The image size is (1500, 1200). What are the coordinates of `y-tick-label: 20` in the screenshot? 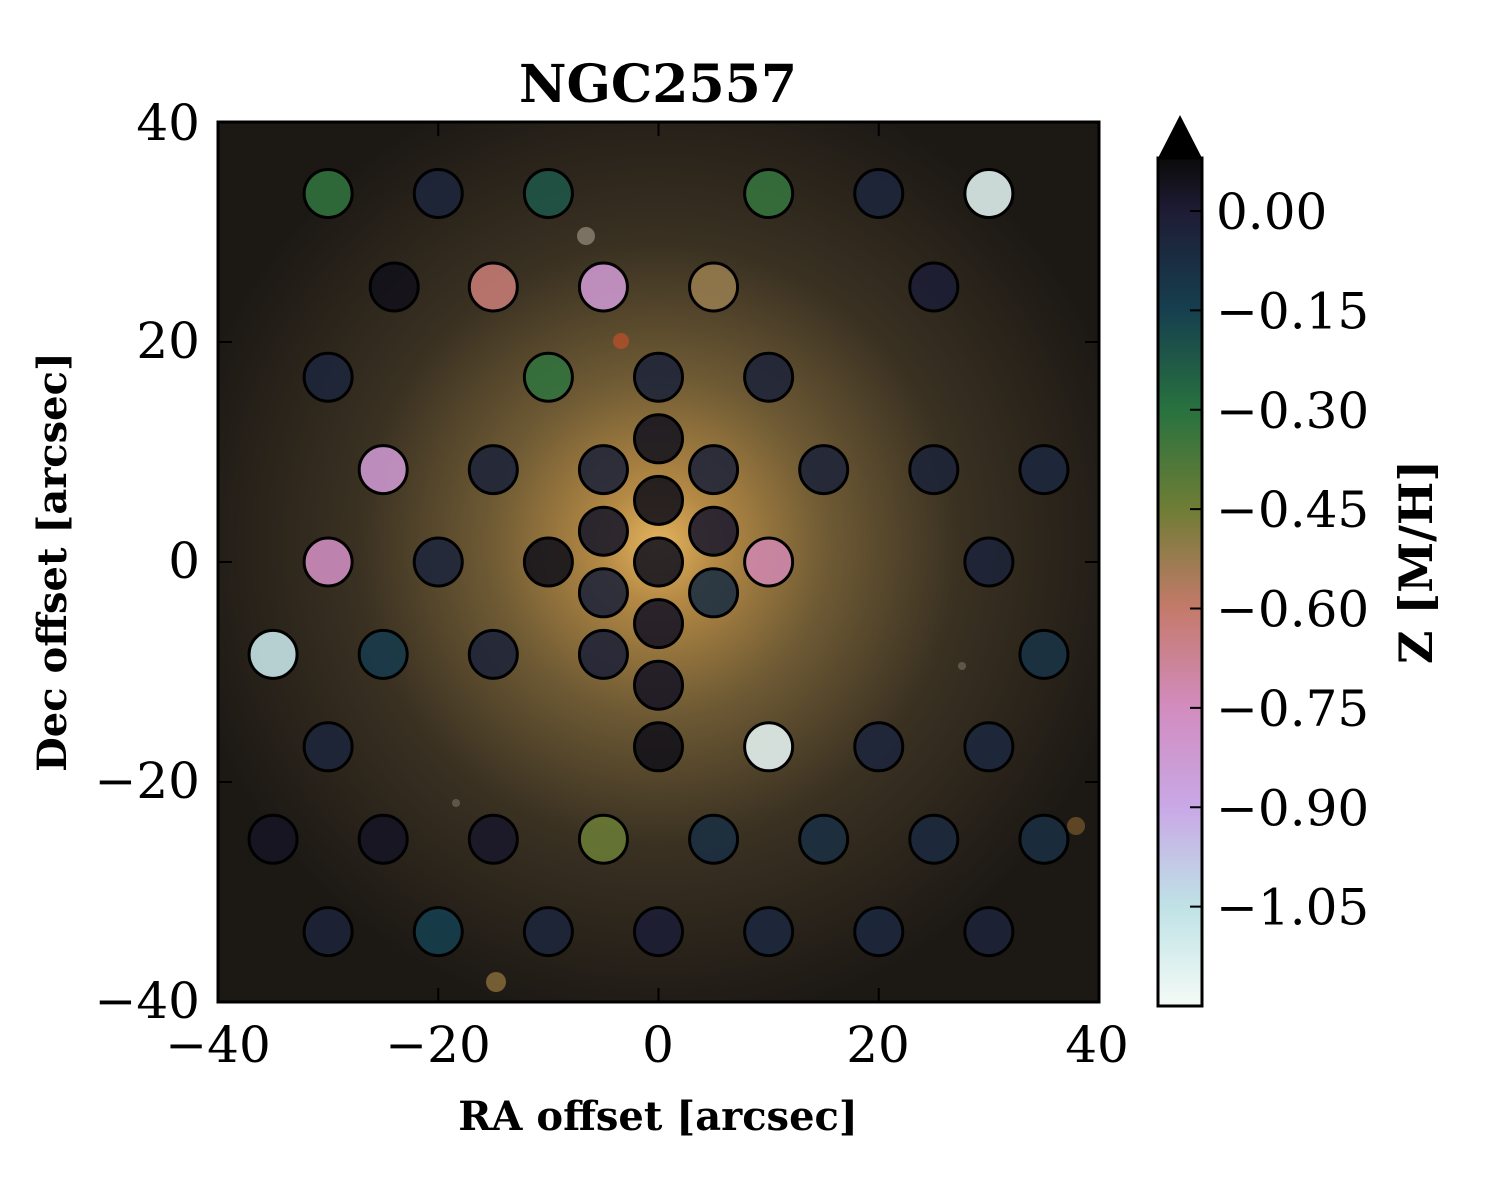 It's located at (168, 341).